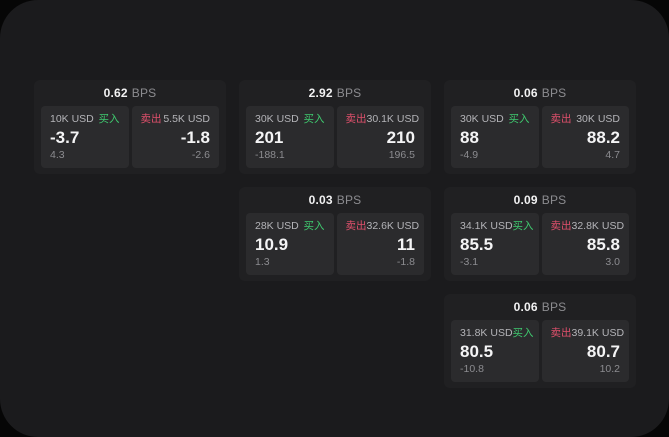  What do you see at coordinates (609, 369) in the screenshot?
I see `sell-change: 10.2` at bounding box center [609, 369].